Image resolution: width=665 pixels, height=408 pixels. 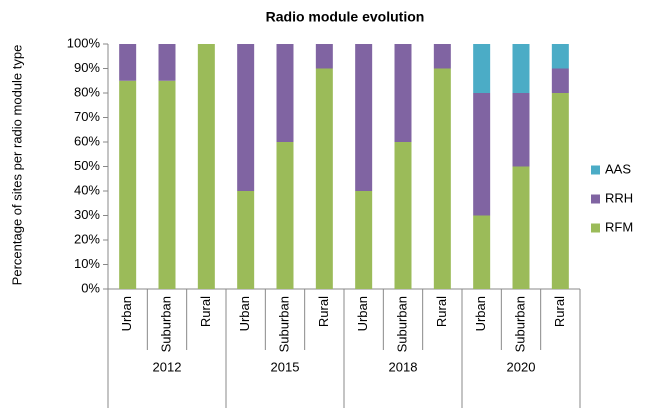 What do you see at coordinates (87, 140) in the screenshot?
I see `y-tick-label: 60%` at bounding box center [87, 140].